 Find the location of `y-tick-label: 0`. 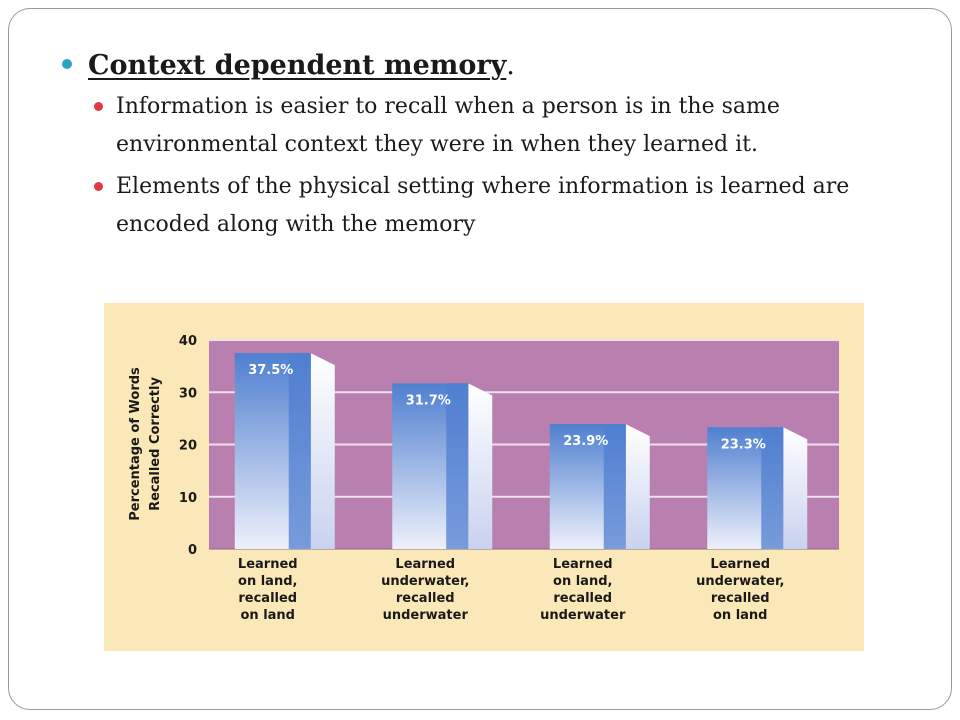

y-tick-label: 0 is located at coordinates (192, 550).